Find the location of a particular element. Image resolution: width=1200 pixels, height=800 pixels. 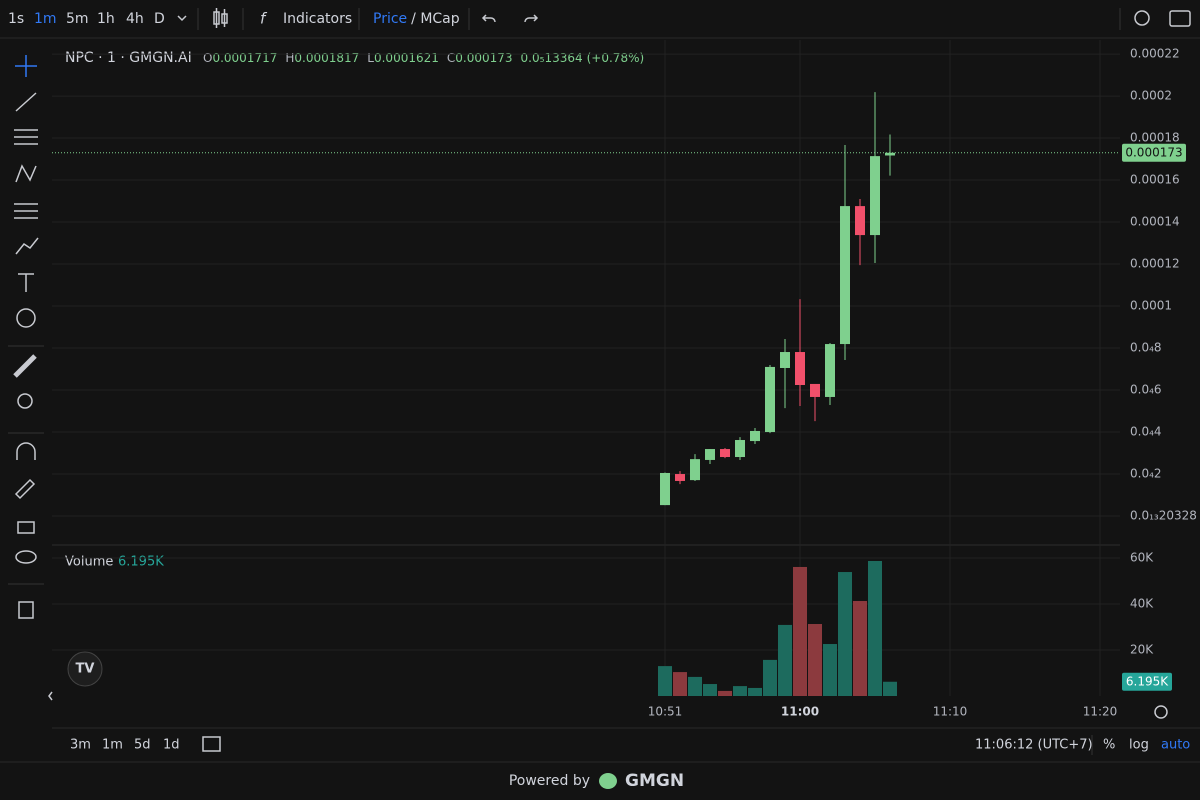

emoji-tool is located at coordinates (26, 318).